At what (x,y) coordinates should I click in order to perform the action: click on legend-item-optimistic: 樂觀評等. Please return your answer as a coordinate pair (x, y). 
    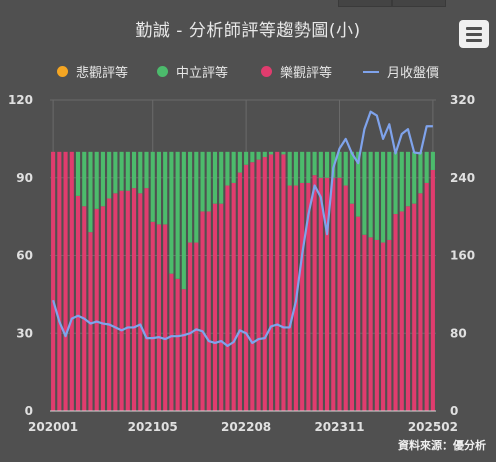
    Looking at the image, I should click on (296, 71).